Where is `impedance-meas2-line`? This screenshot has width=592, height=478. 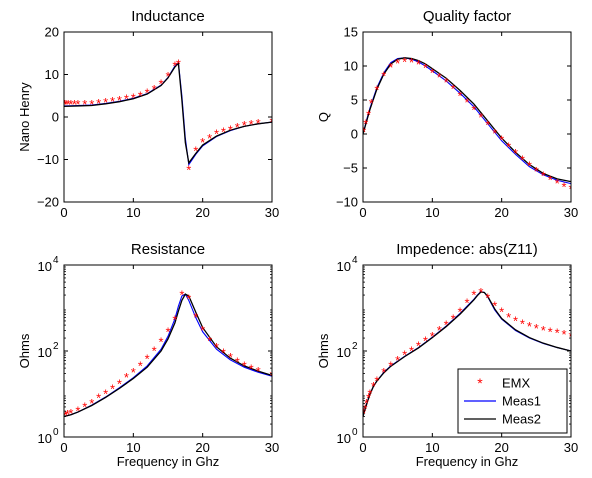
impedance-meas2-line is located at coordinates (467, 354).